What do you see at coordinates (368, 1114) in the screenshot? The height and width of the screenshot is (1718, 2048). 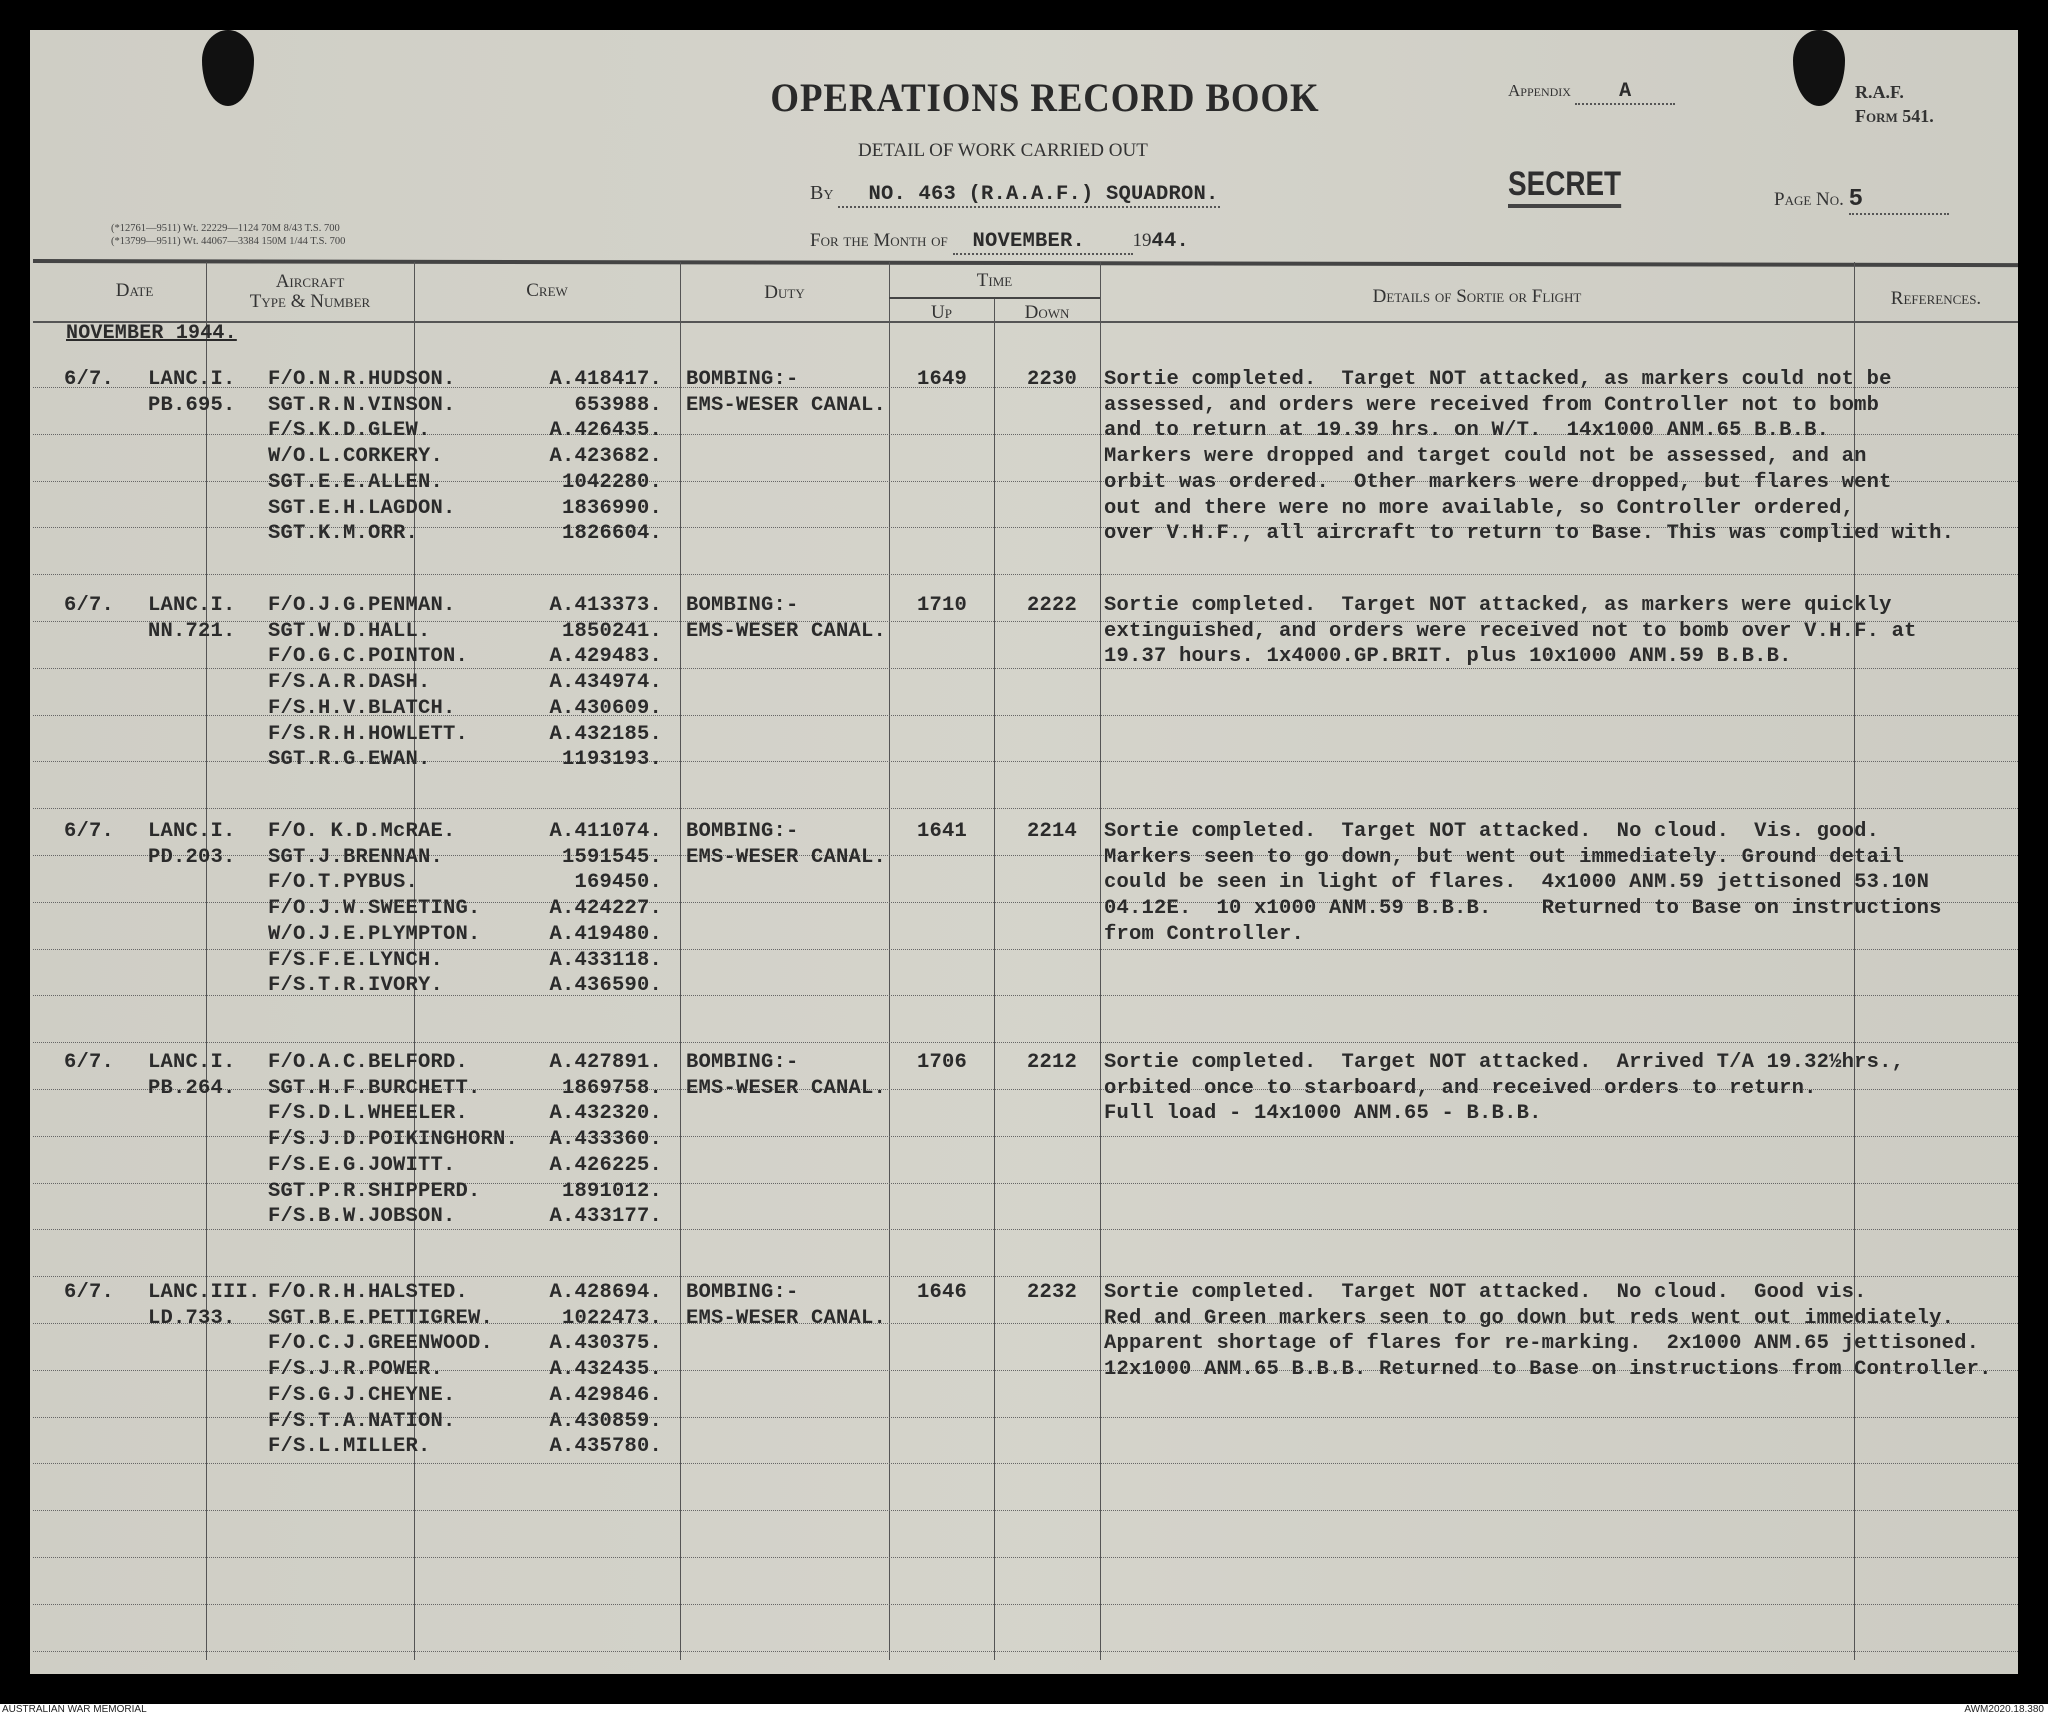 I see `crew-name: F/S.D.L.WHEELER.` at bounding box center [368, 1114].